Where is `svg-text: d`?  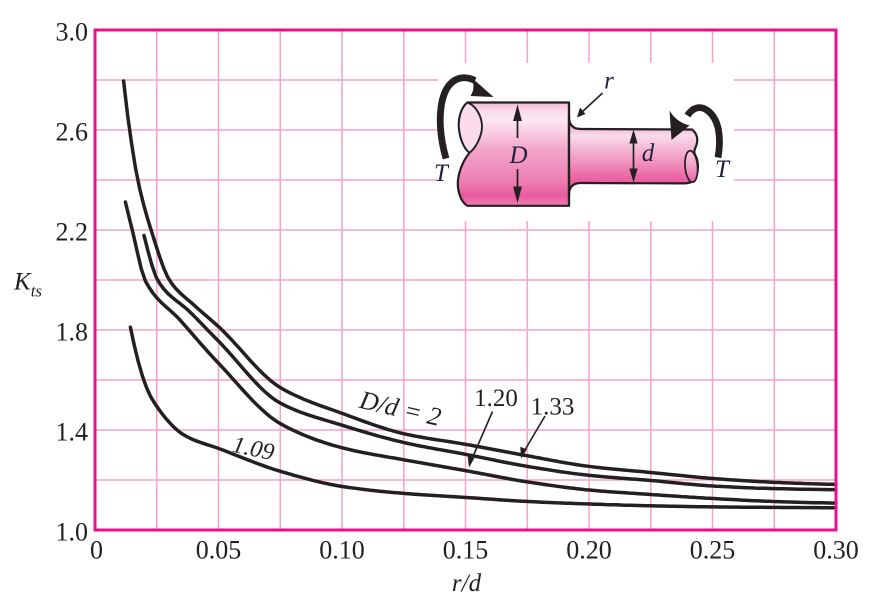
svg-text: d is located at coordinates (648, 153).